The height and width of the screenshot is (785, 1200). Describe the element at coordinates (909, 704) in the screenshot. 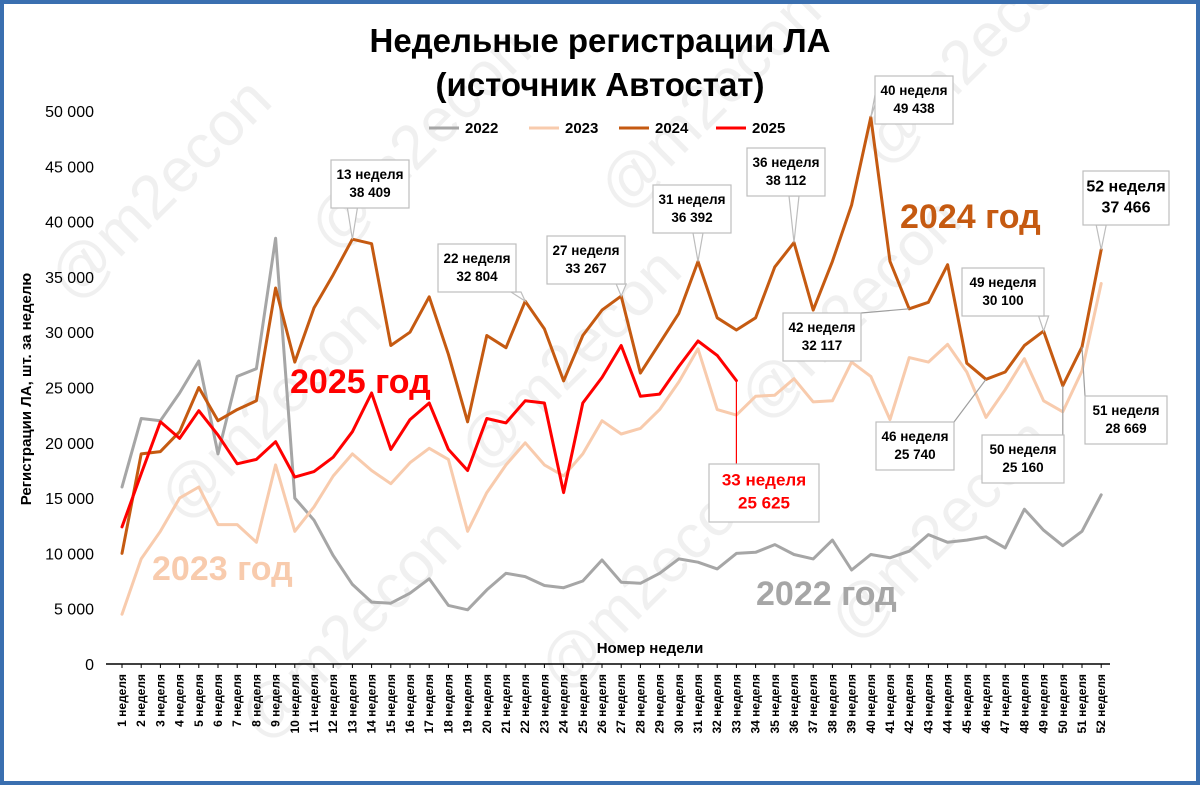

I see `x-tick-label: 42 неделя` at that location.